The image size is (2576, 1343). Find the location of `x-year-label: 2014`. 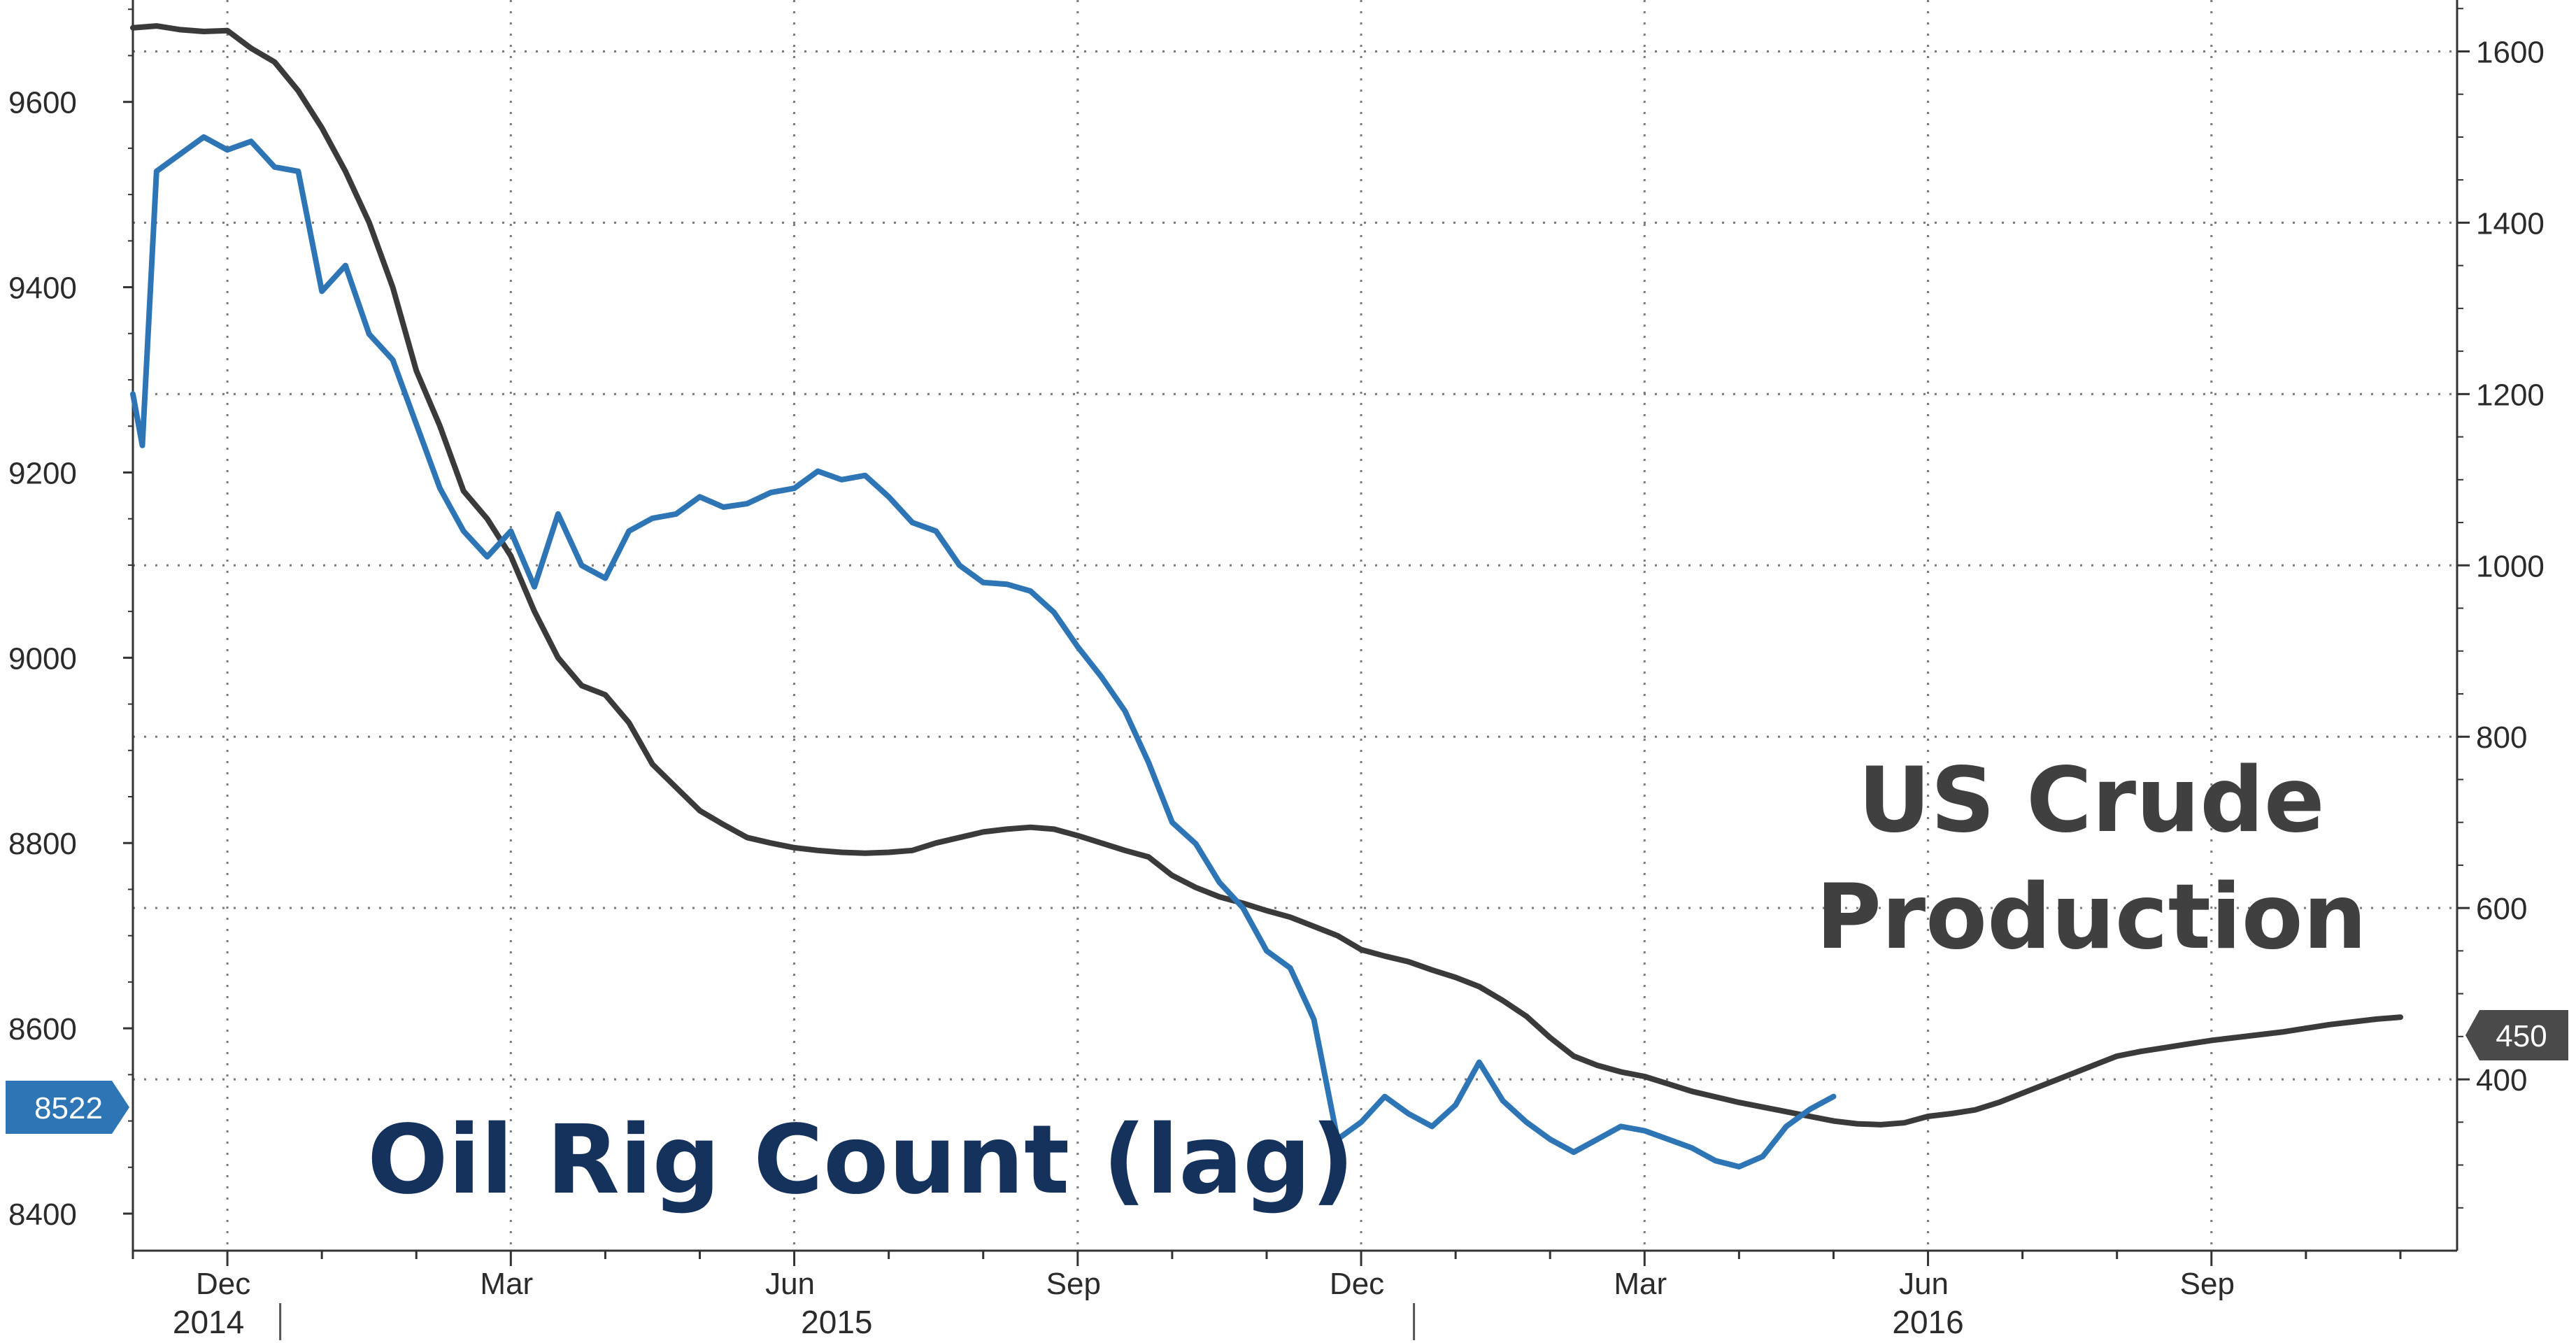

x-year-label: 2014 is located at coordinates (208, 1322).